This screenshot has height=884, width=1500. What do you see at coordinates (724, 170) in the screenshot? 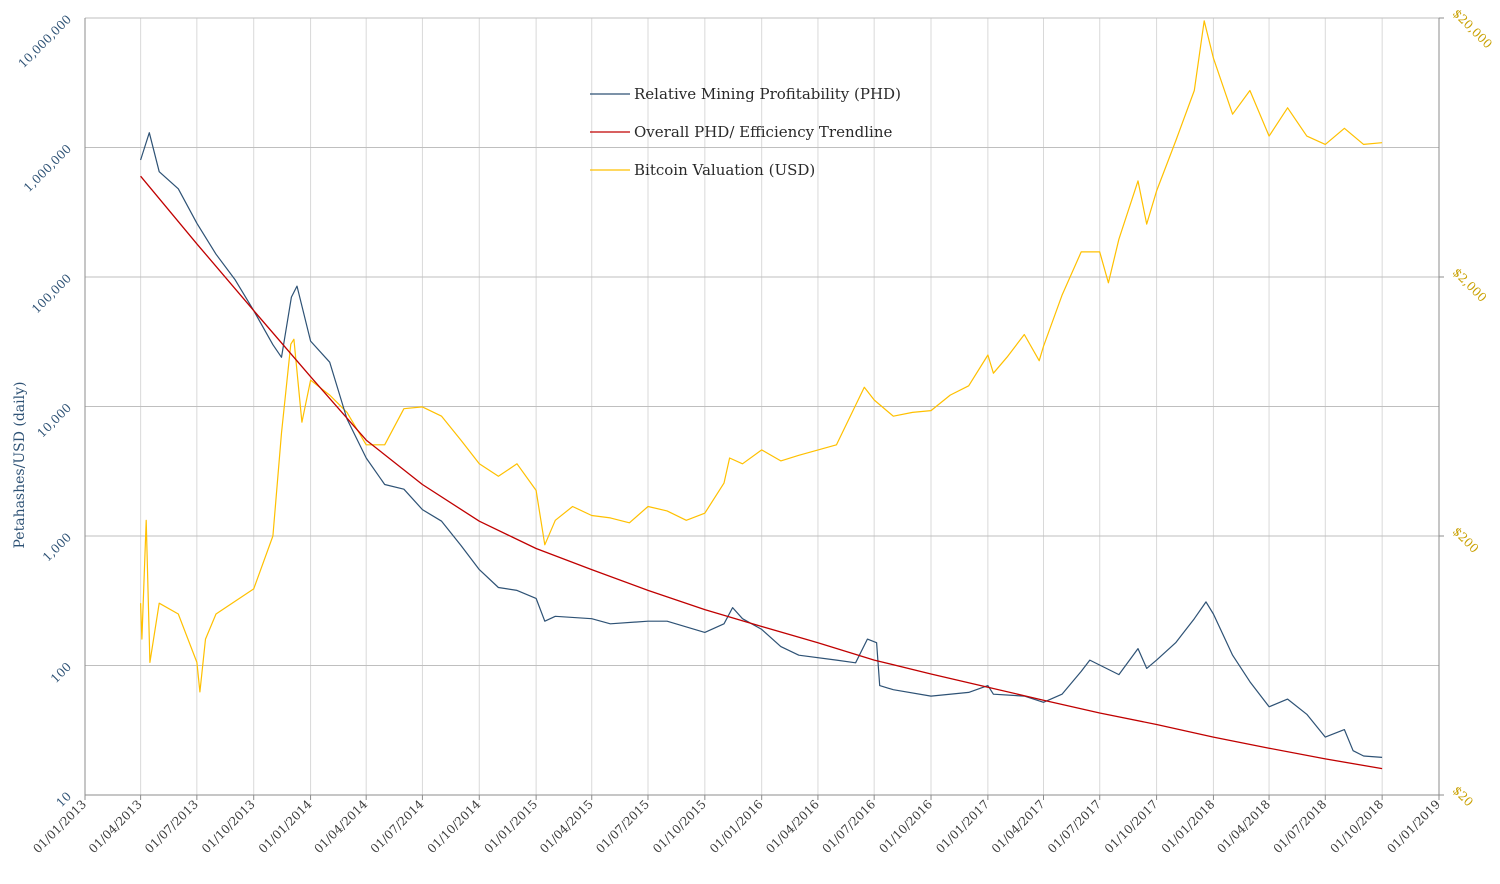
I see `legend-item-bitcoin-valuation-label: Bitcoin Valuation (USD)` at bounding box center [724, 170].